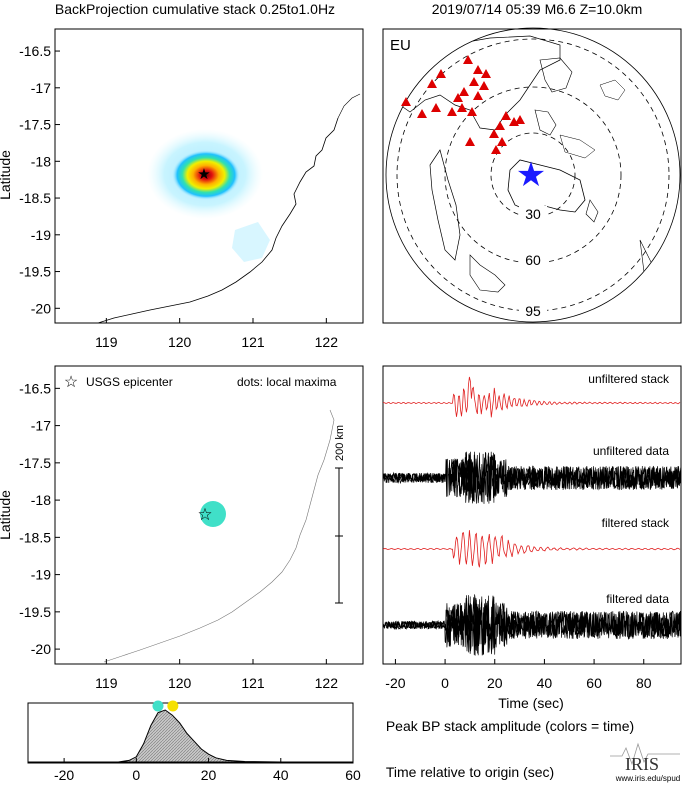 This screenshot has height=785, width=688. What do you see at coordinates (531, 703) in the screenshot?
I see `traces-xlabel: Time (sec)` at bounding box center [531, 703].